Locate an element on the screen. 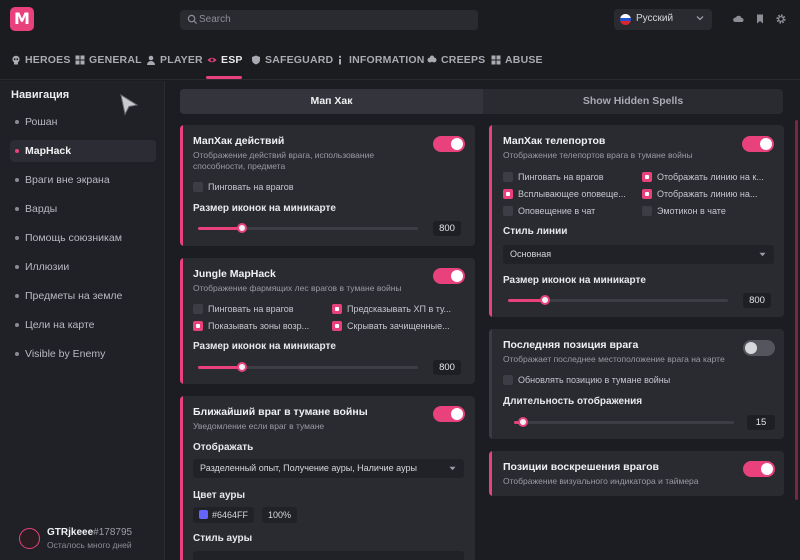 This screenshot has width=800, height=560. user-profile: GTRjkeee#178795 Осталось много дней is located at coordinates (89, 540).